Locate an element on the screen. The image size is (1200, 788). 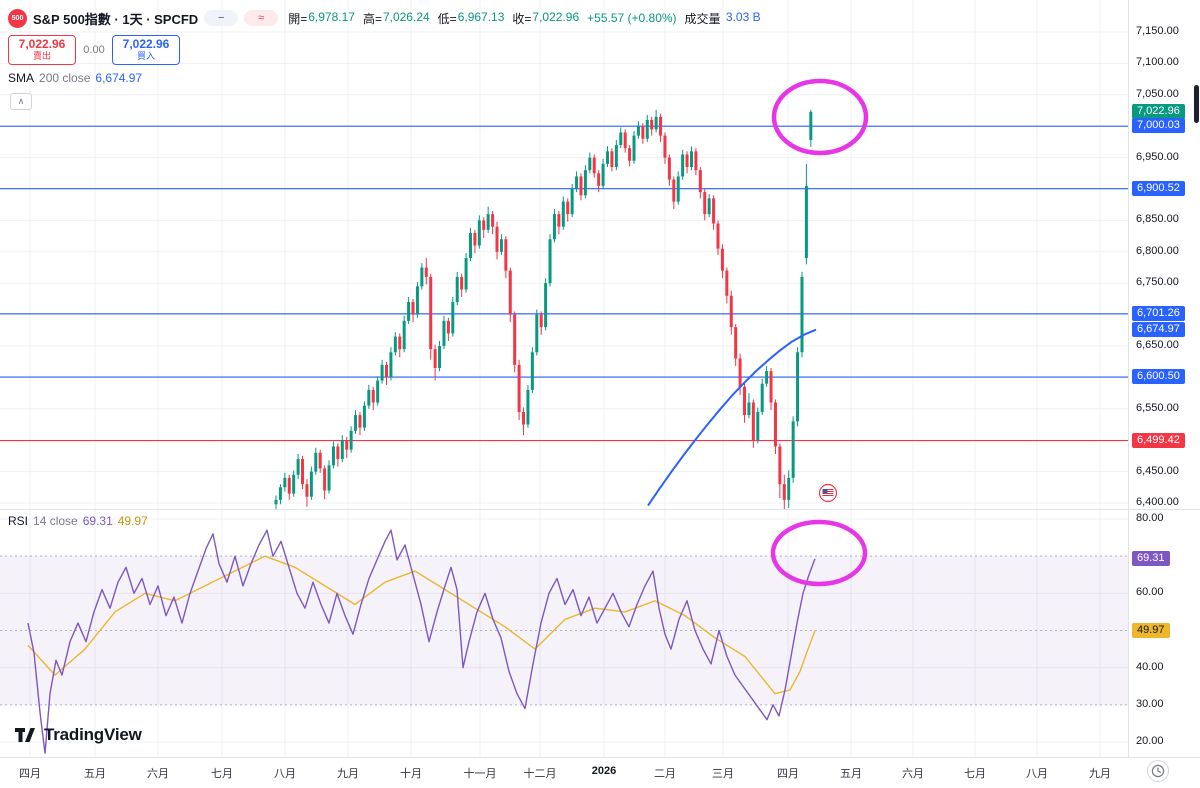
sell-label: 賣出 is located at coordinates (41, 56).